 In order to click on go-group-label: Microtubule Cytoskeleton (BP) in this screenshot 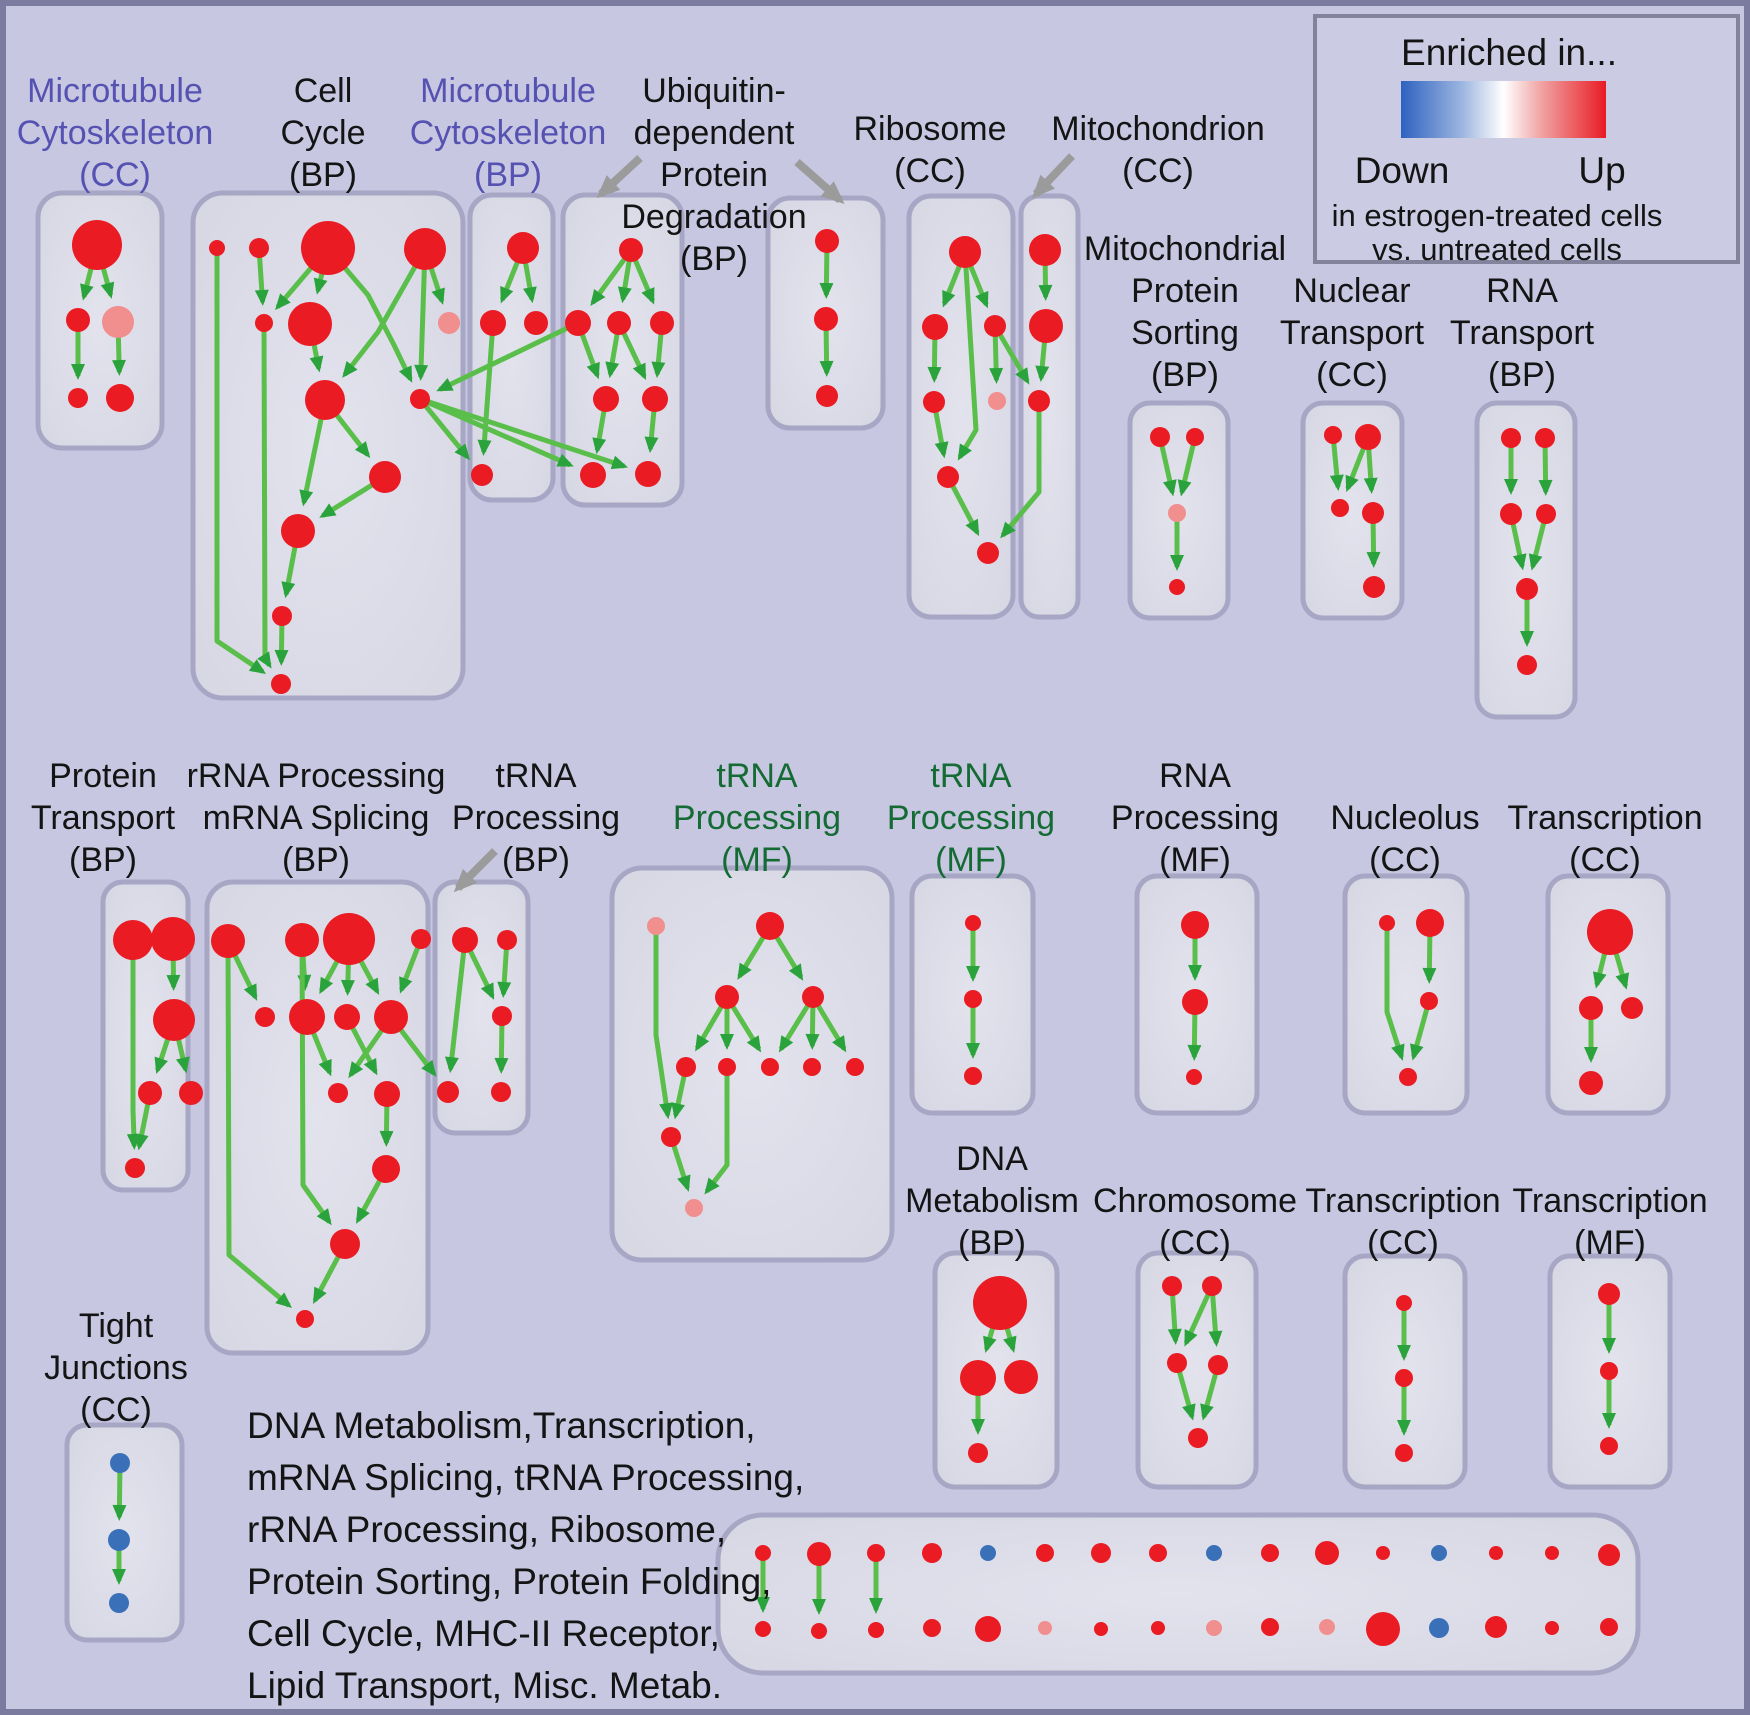, I will do `click(508, 133)`.